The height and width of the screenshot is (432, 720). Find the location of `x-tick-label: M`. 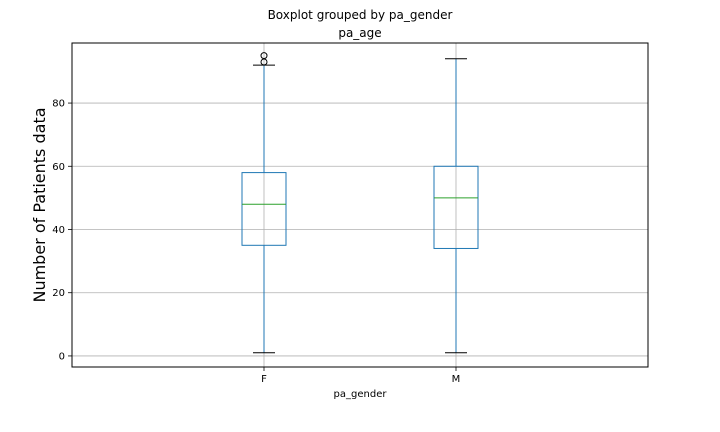

x-tick-label: M is located at coordinates (456, 379).